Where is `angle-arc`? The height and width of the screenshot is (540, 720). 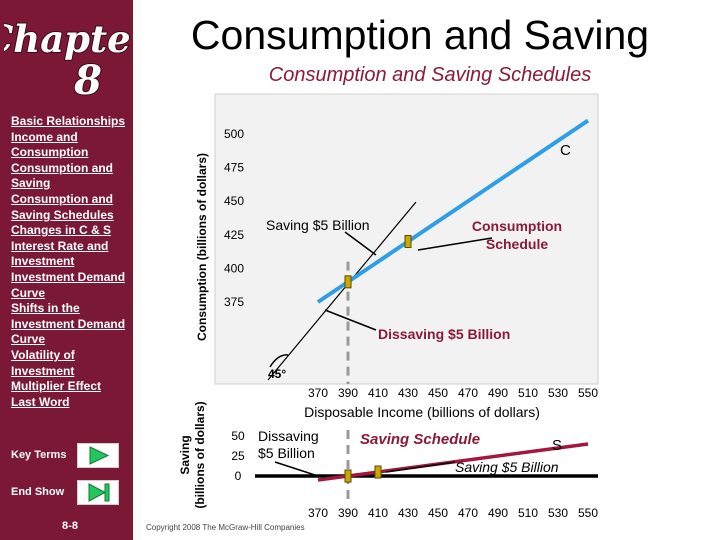 angle-arc is located at coordinates (279, 361).